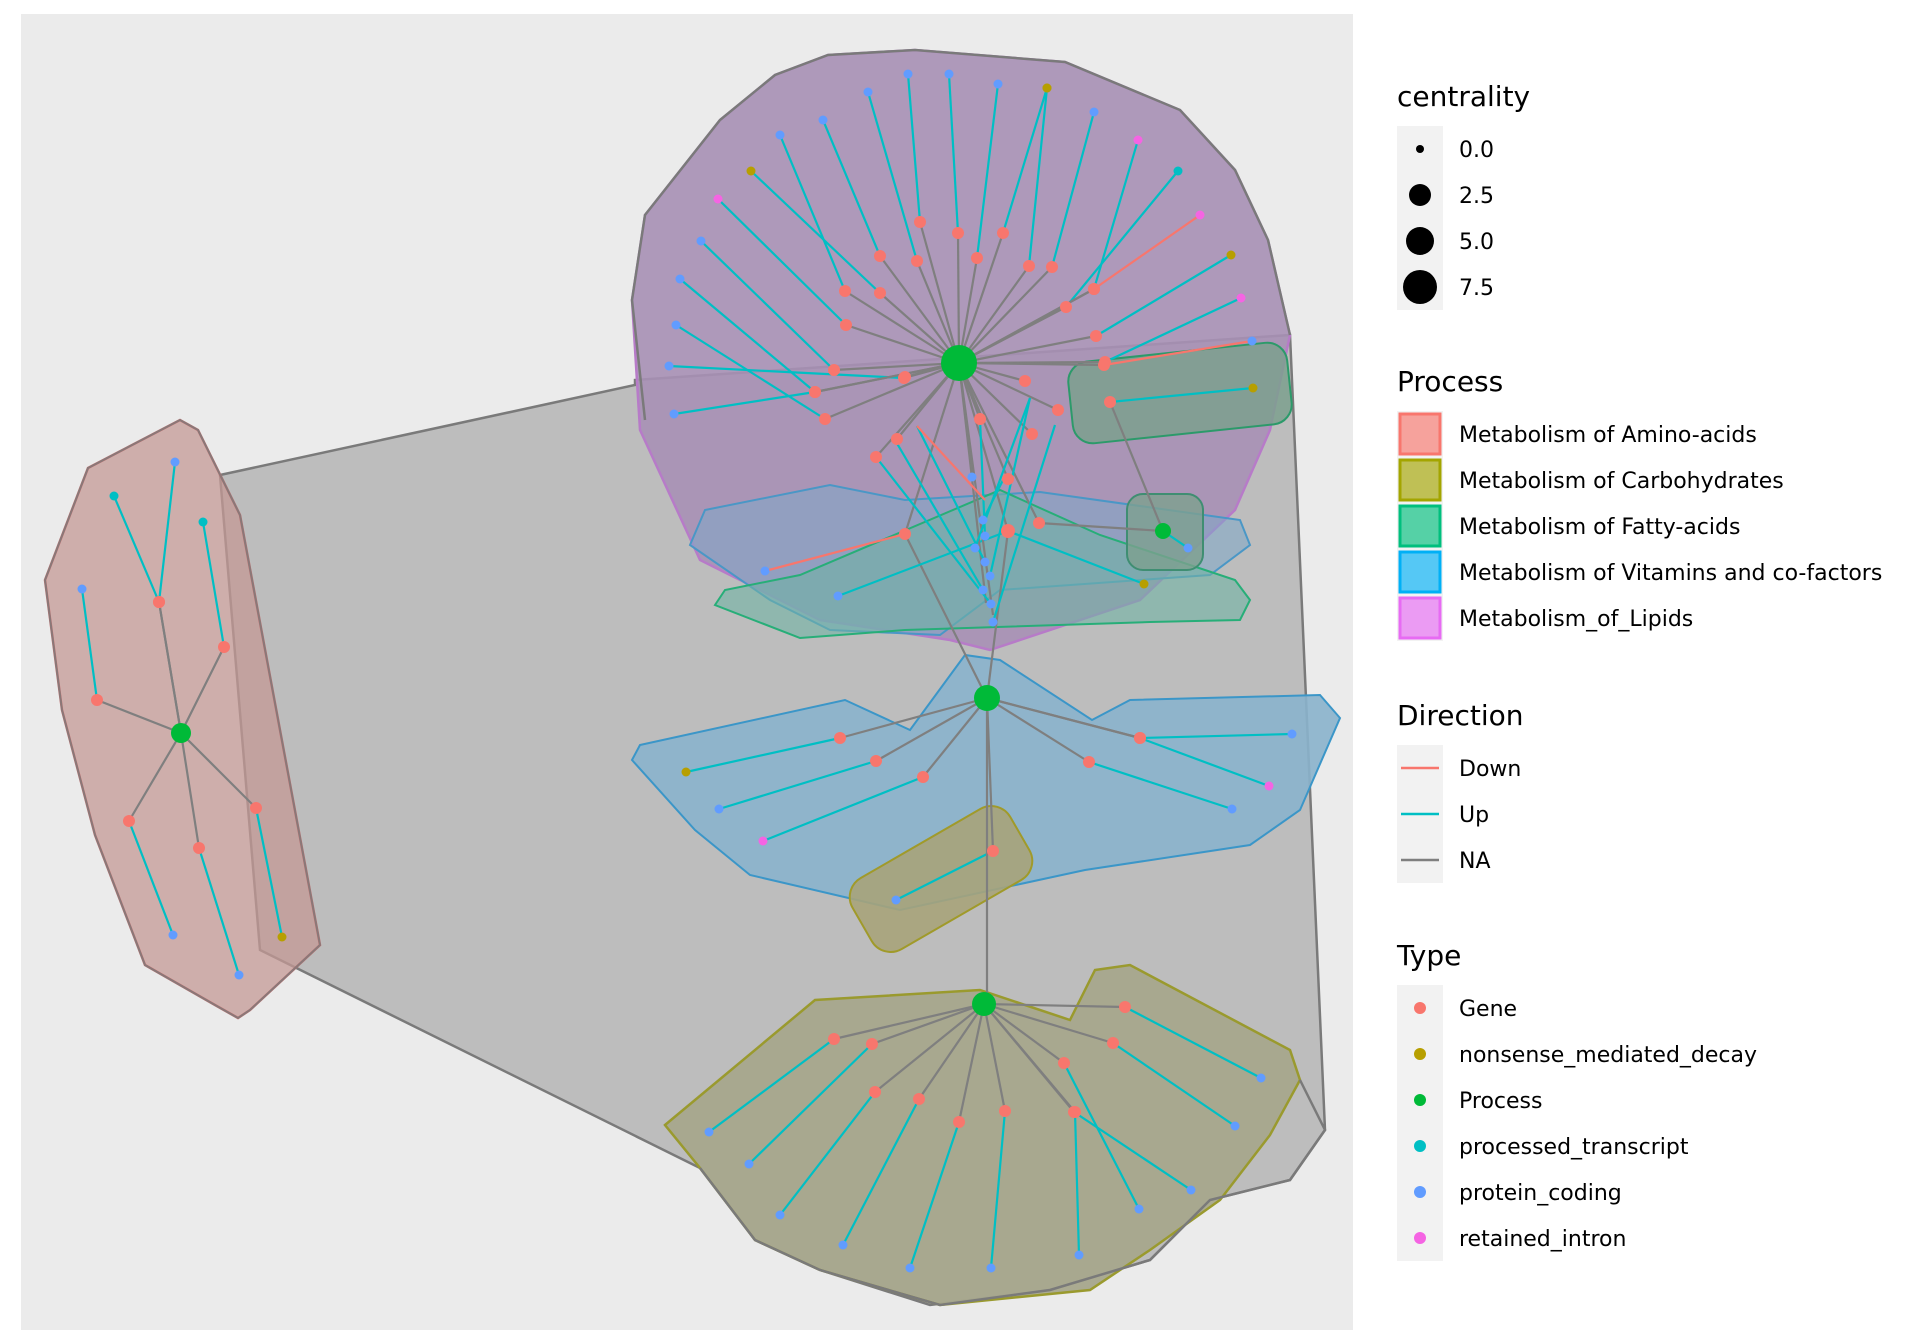 The image size is (1920, 1344). What do you see at coordinates (1474, 815) in the screenshot?
I see `legend-direction-label: Up` at bounding box center [1474, 815].